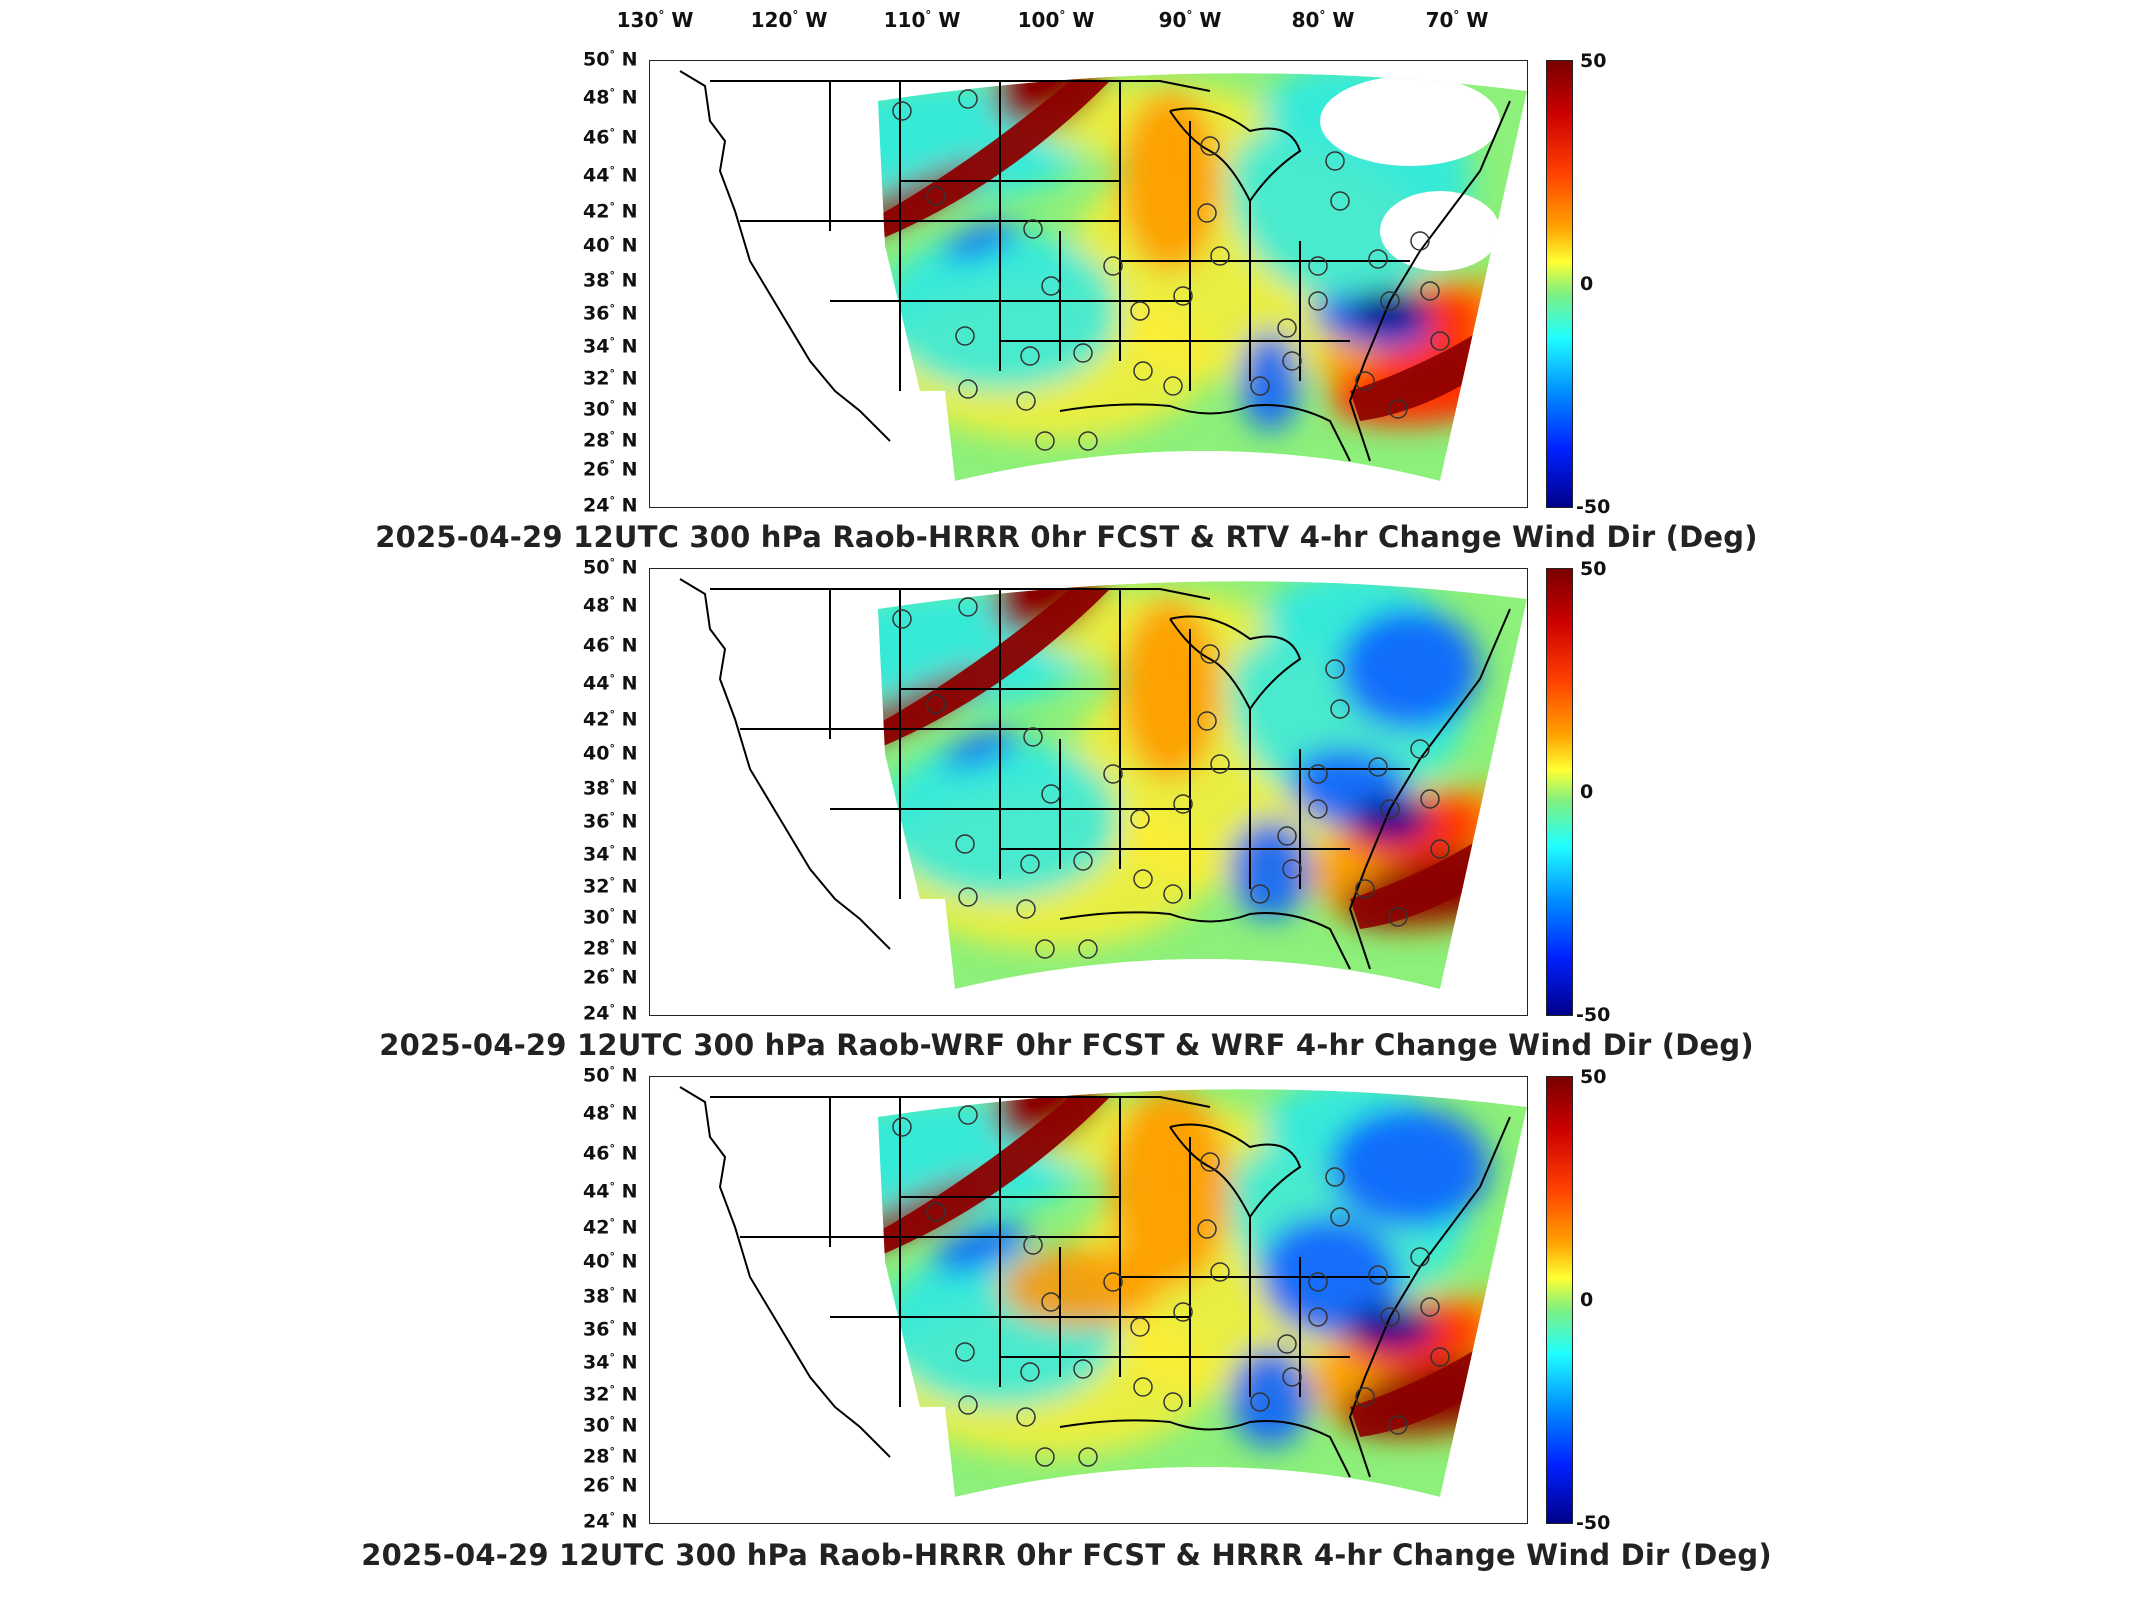 The height and width of the screenshot is (1600, 2133). What do you see at coordinates (1587, 284) in the screenshot?
I see `colorbar-mid-label: 0` at bounding box center [1587, 284].